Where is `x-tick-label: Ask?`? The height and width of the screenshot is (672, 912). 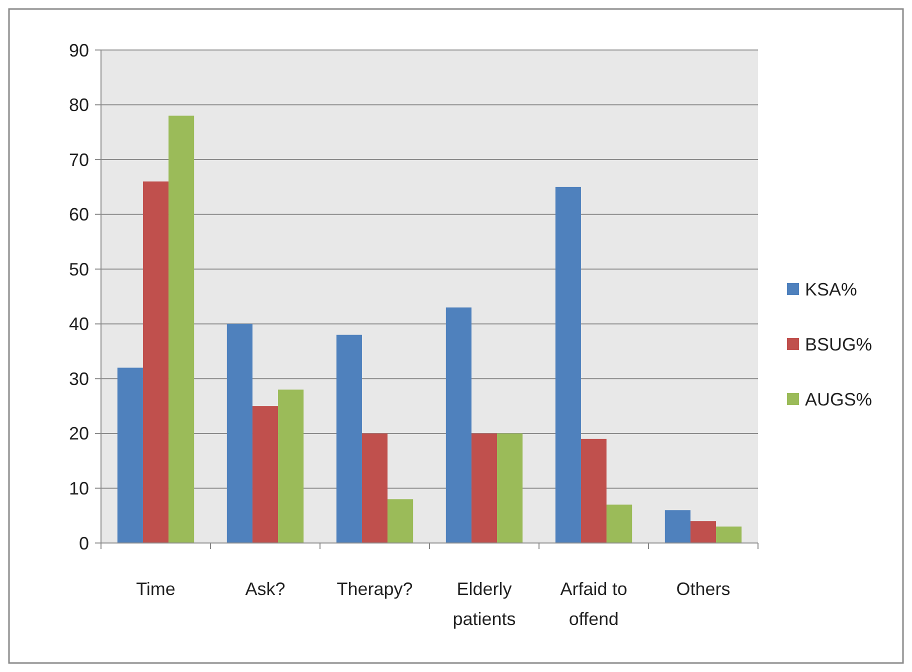
x-tick-label: Ask? is located at coordinates (265, 589).